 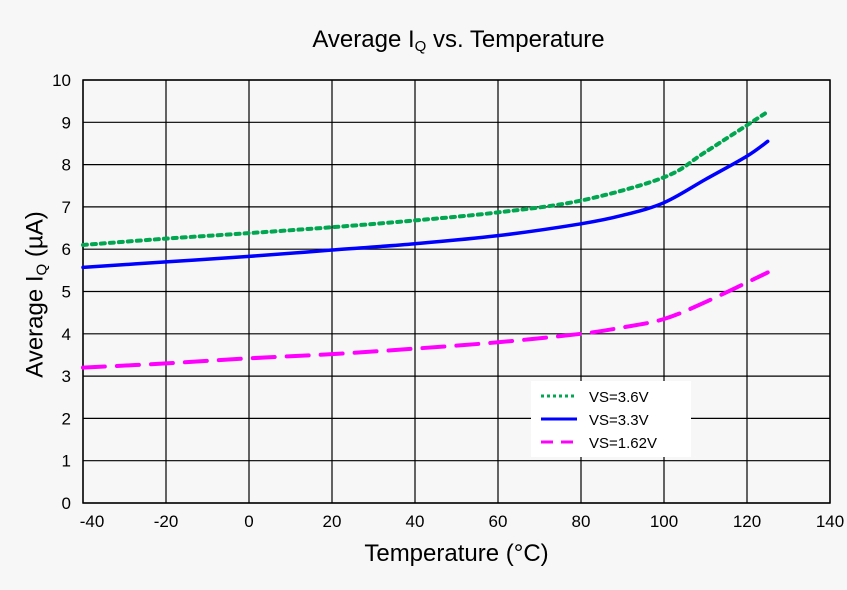 I want to click on title-subscript: Q, so click(x=420, y=46).